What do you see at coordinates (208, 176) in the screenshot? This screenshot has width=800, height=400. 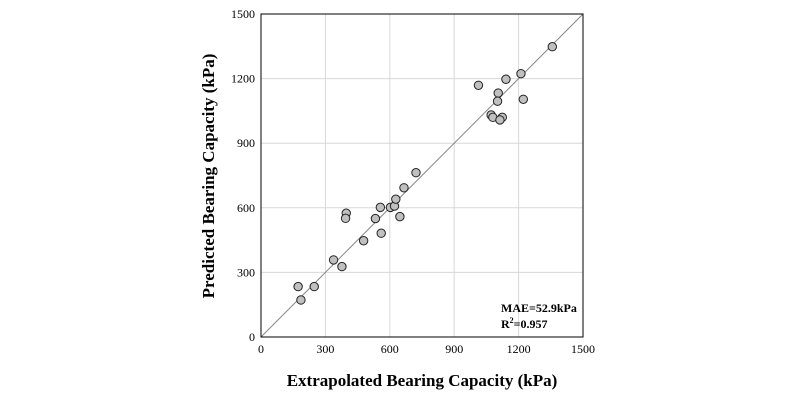 I see `y-axis-label: Predicted Bearing Capacity (kPa)` at bounding box center [208, 176].